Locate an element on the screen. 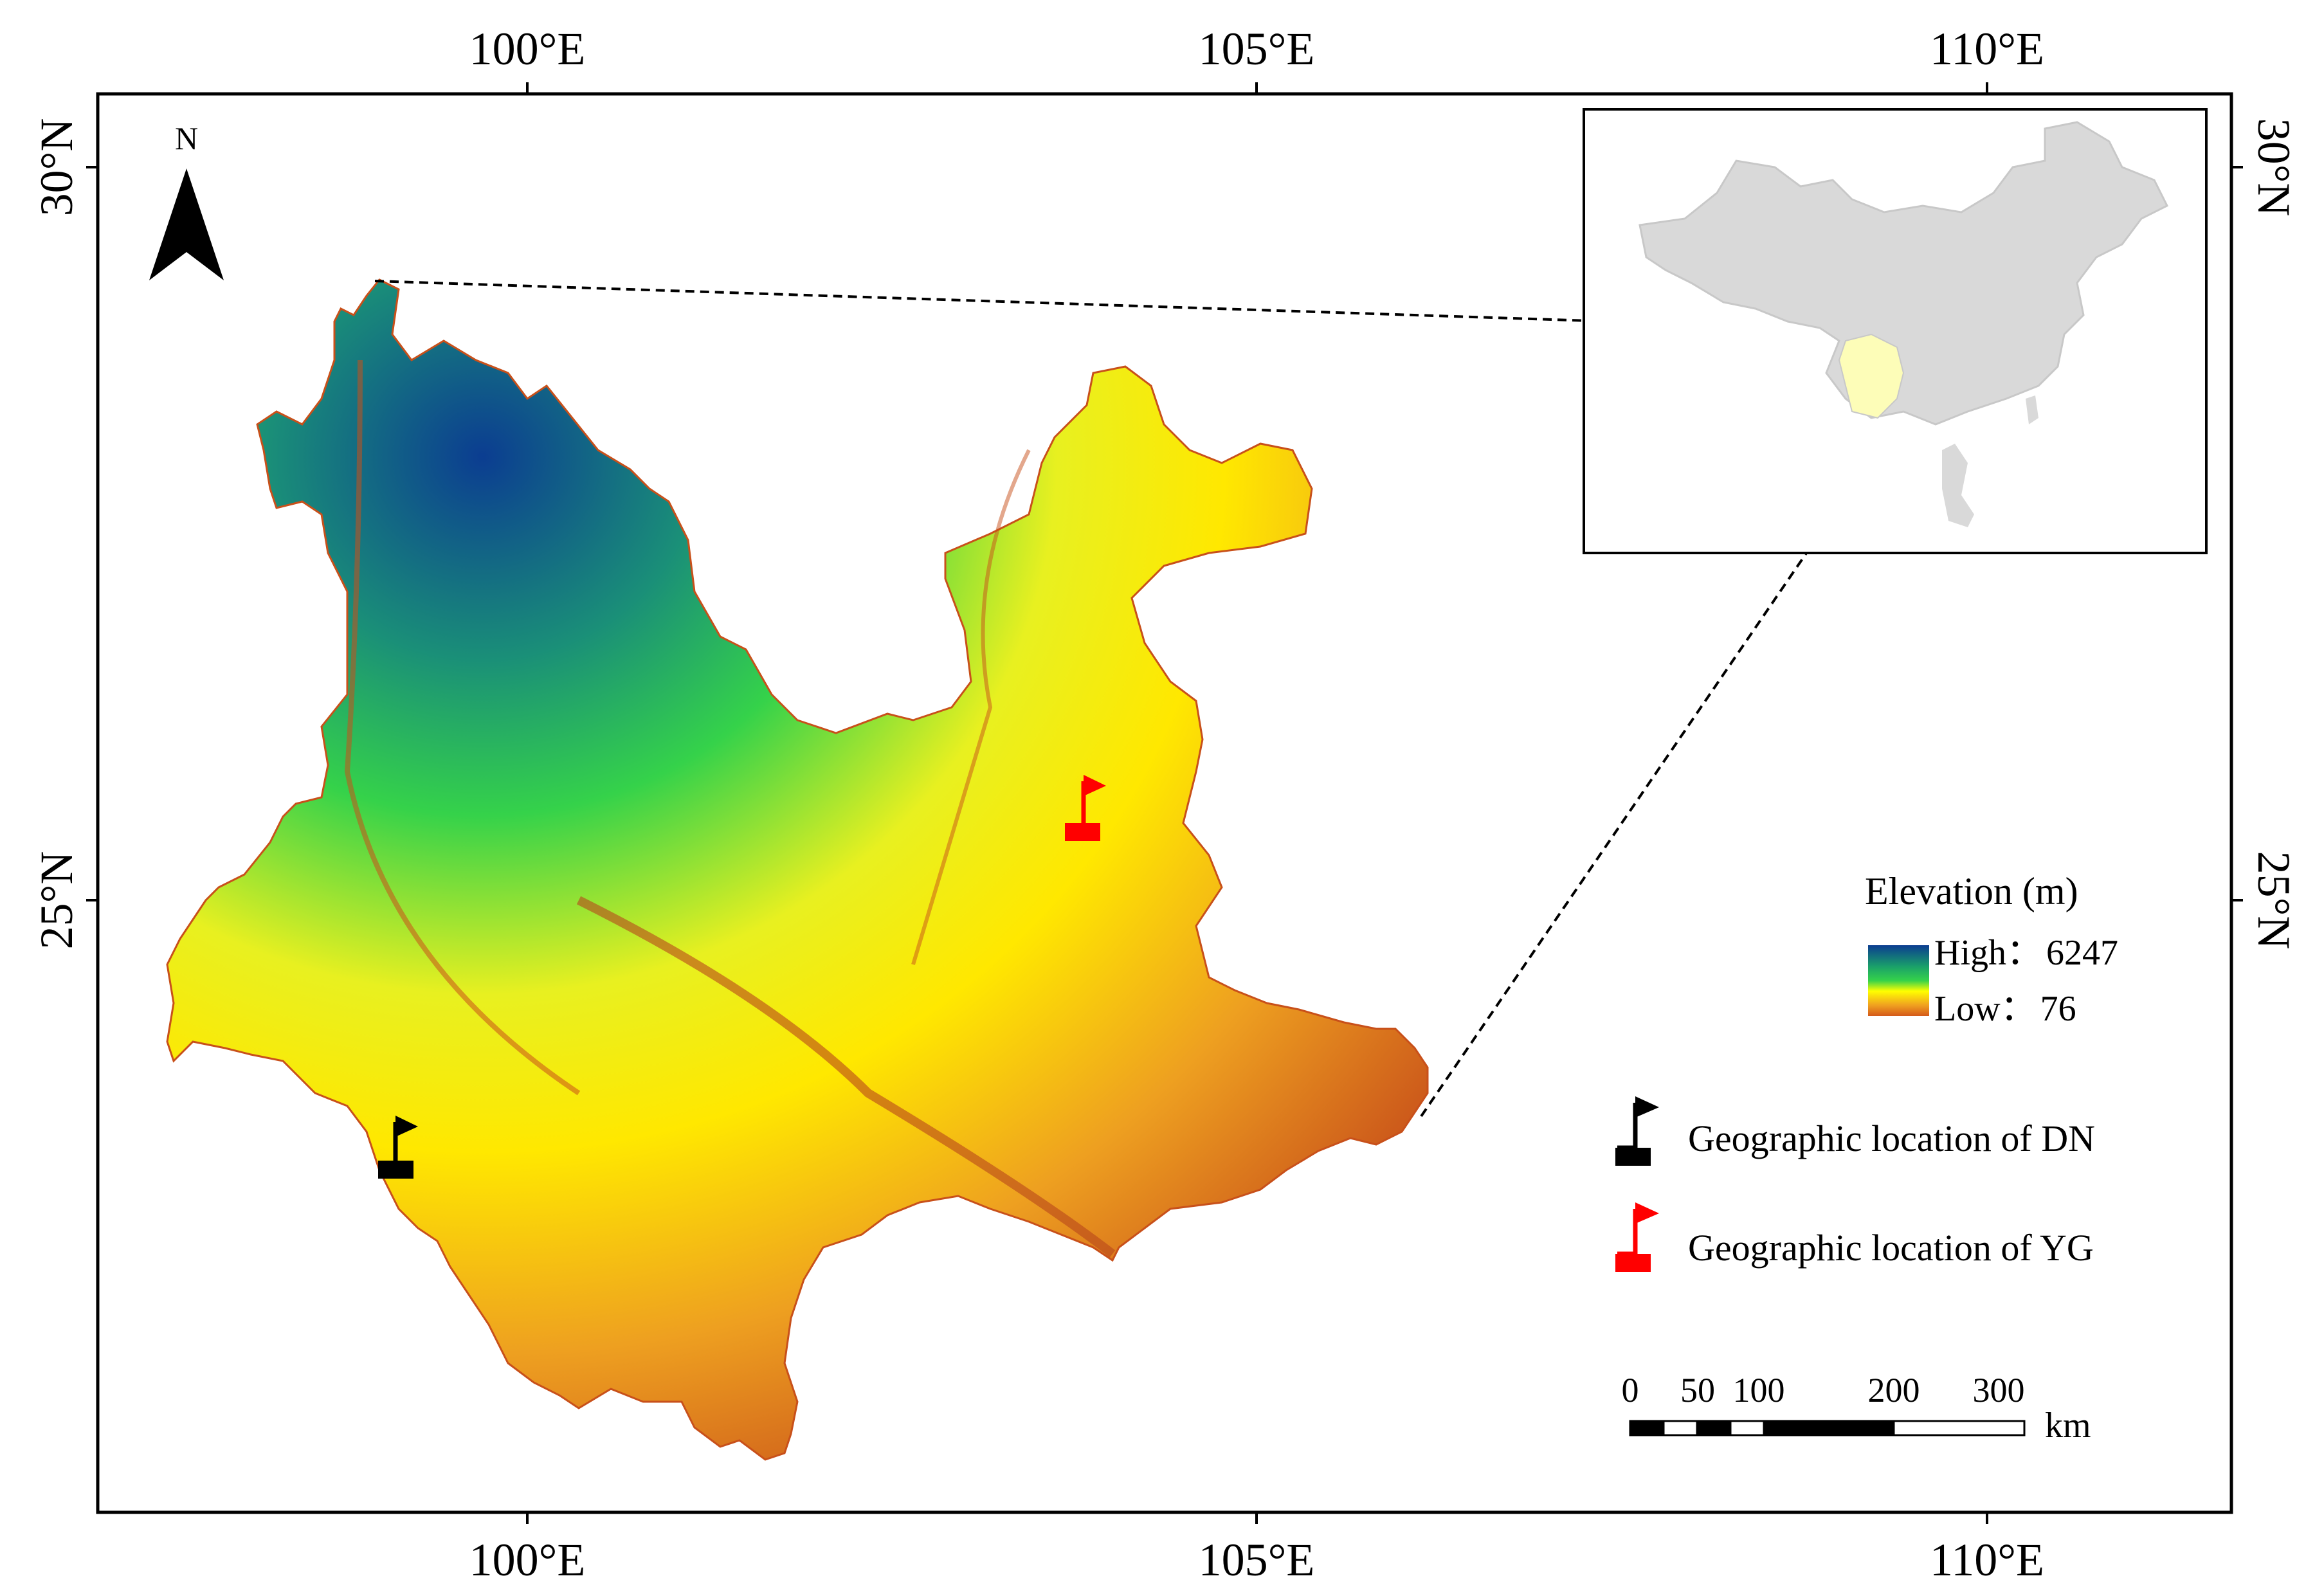 This screenshot has width=2324, height=1594. legend-yg-label: Geographic location of YG is located at coordinates (1891, 1248).